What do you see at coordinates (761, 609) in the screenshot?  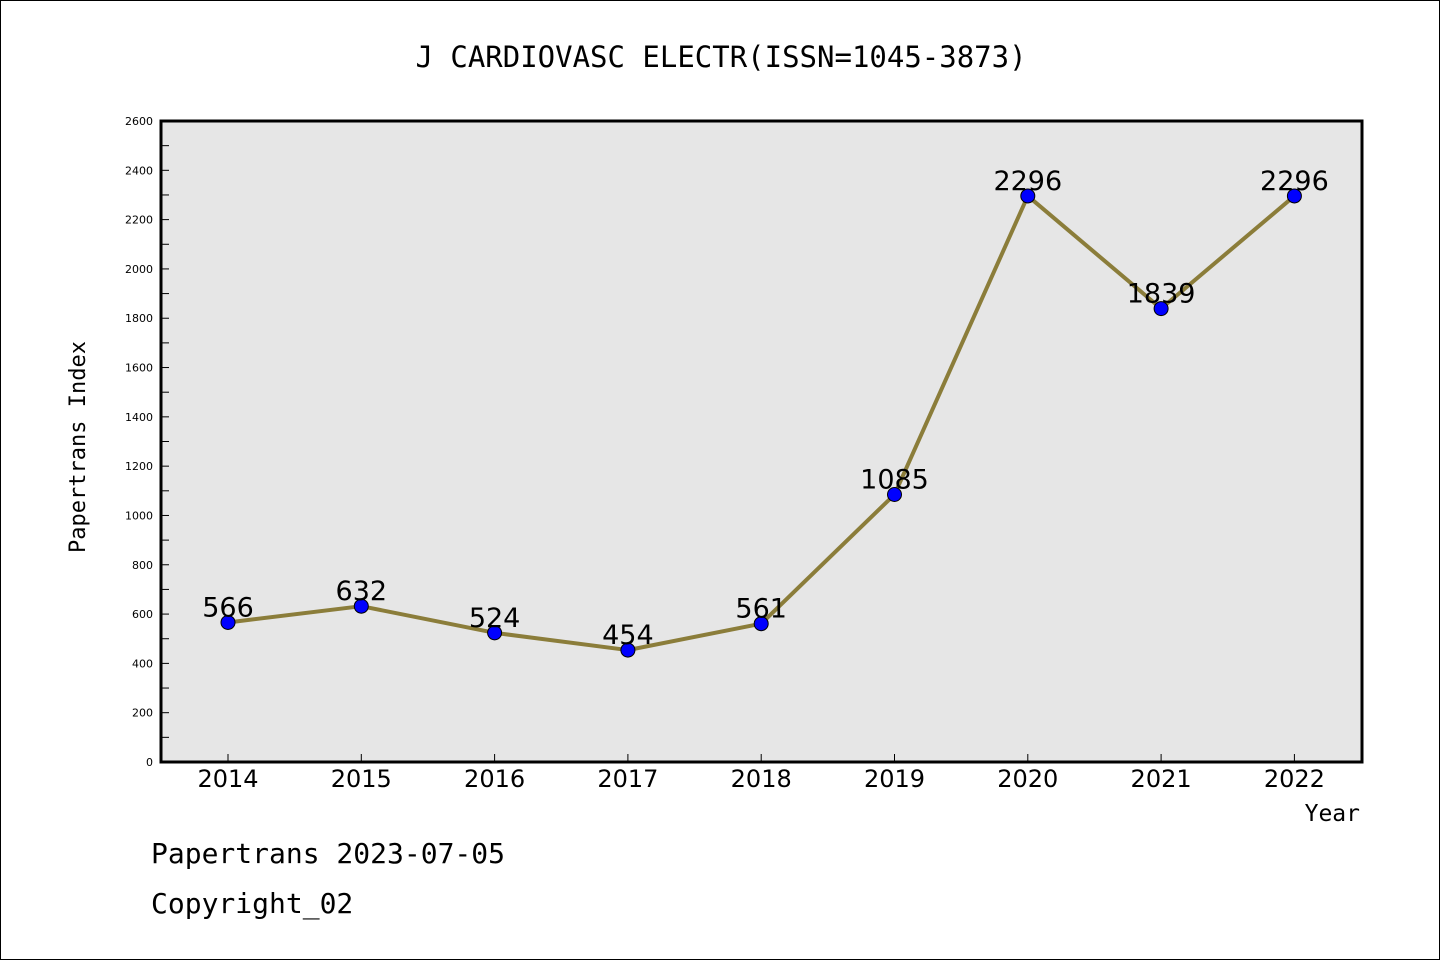 I see `data-label: 561` at bounding box center [761, 609].